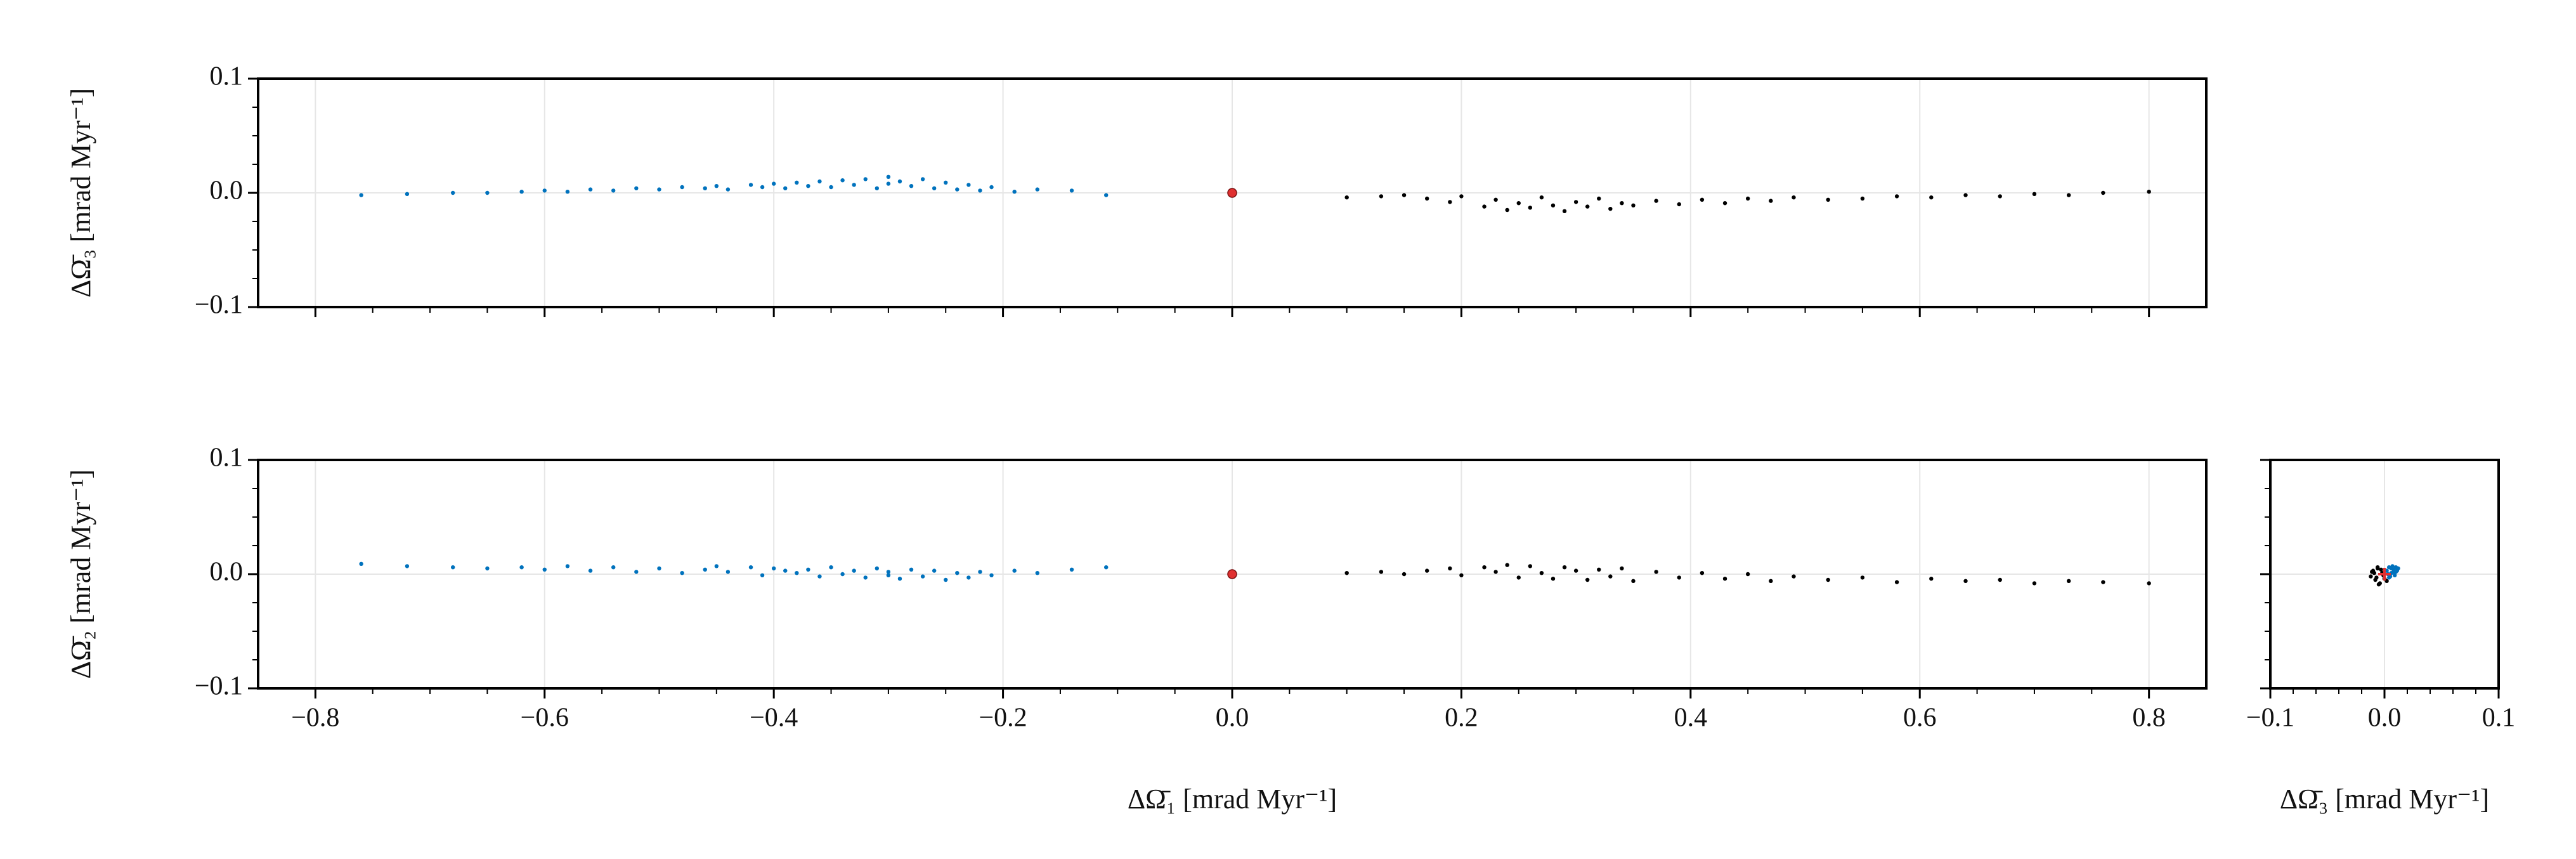  I want to click on y-tick-label: 0.1, so click(227, 76).